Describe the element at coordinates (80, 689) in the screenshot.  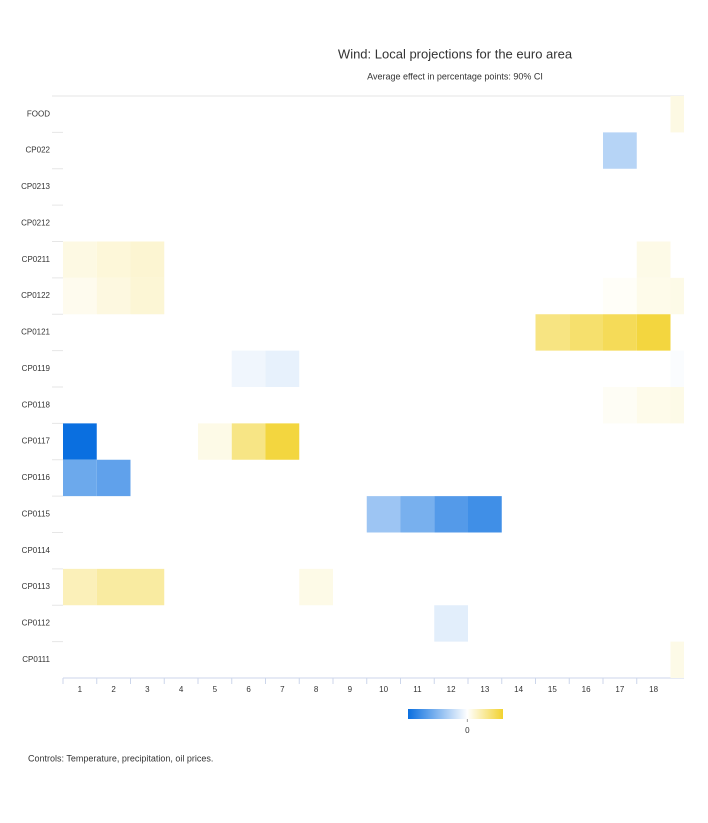
I see `x-tick-label: 1` at that location.